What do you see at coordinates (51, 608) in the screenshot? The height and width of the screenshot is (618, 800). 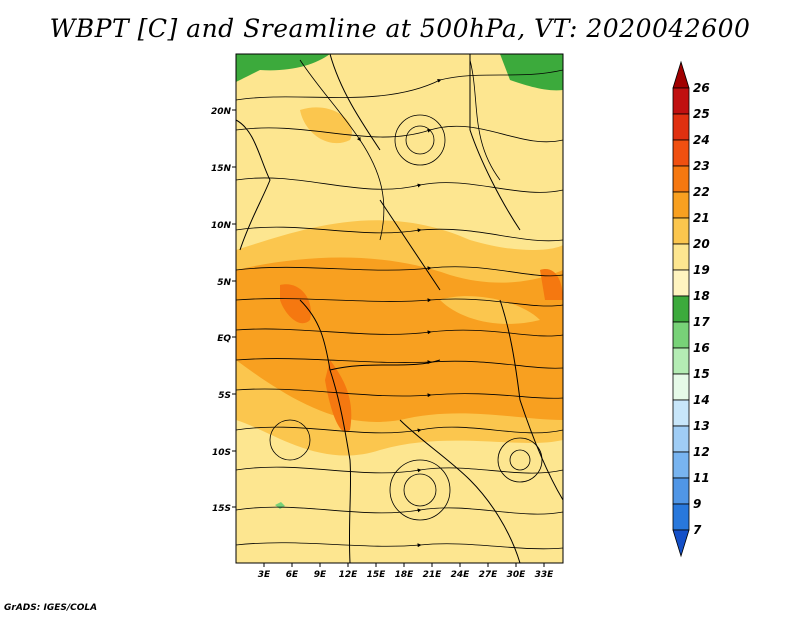 I see `grads-credit: GrADS: IGES/COLA` at bounding box center [51, 608].